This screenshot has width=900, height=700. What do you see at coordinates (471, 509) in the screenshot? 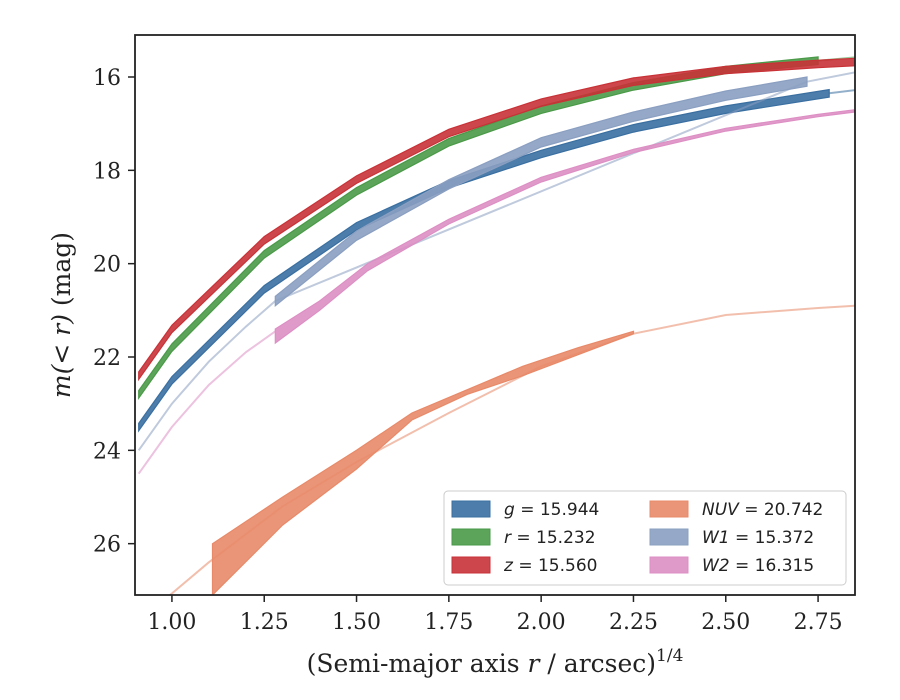
I see `legend-swatch-g` at bounding box center [471, 509].